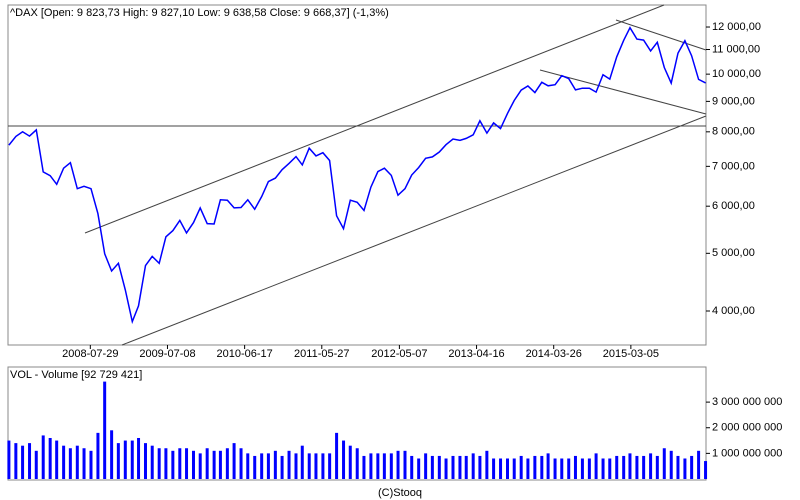 The width and height of the screenshot is (800, 500). Describe the element at coordinates (76, 375) in the screenshot. I see `volume-title: VOL - Volume [92 729 421]` at that location.